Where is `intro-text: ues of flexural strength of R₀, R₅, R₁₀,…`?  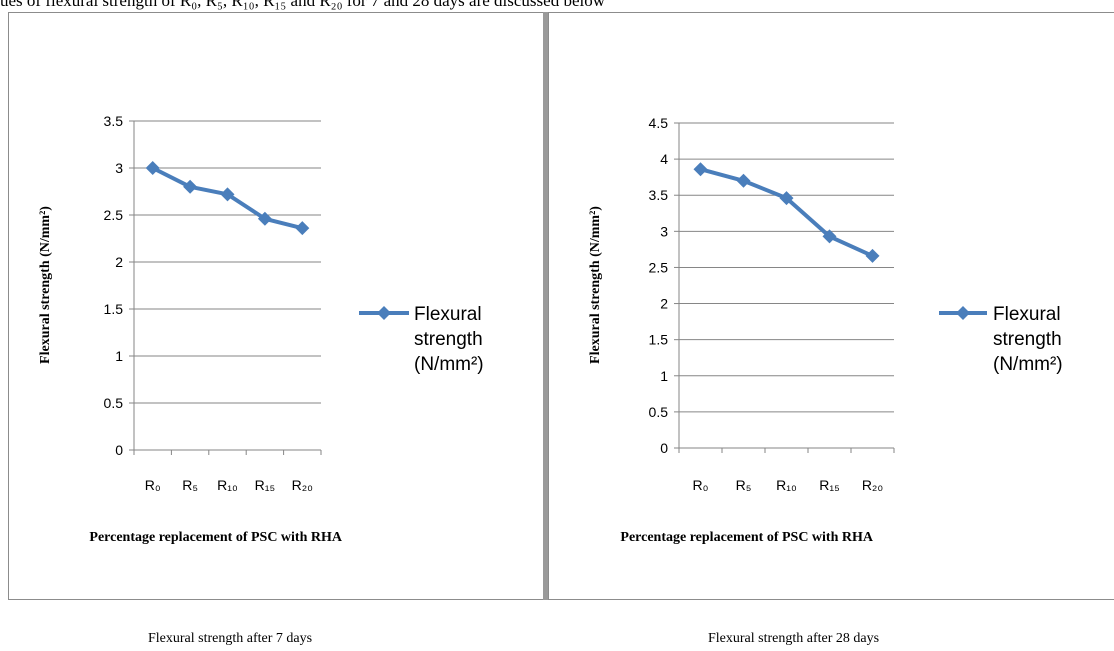
intro-text: ues of flexural strength of R₀, R₅, R₁₀,… is located at coordinates (303, 5).